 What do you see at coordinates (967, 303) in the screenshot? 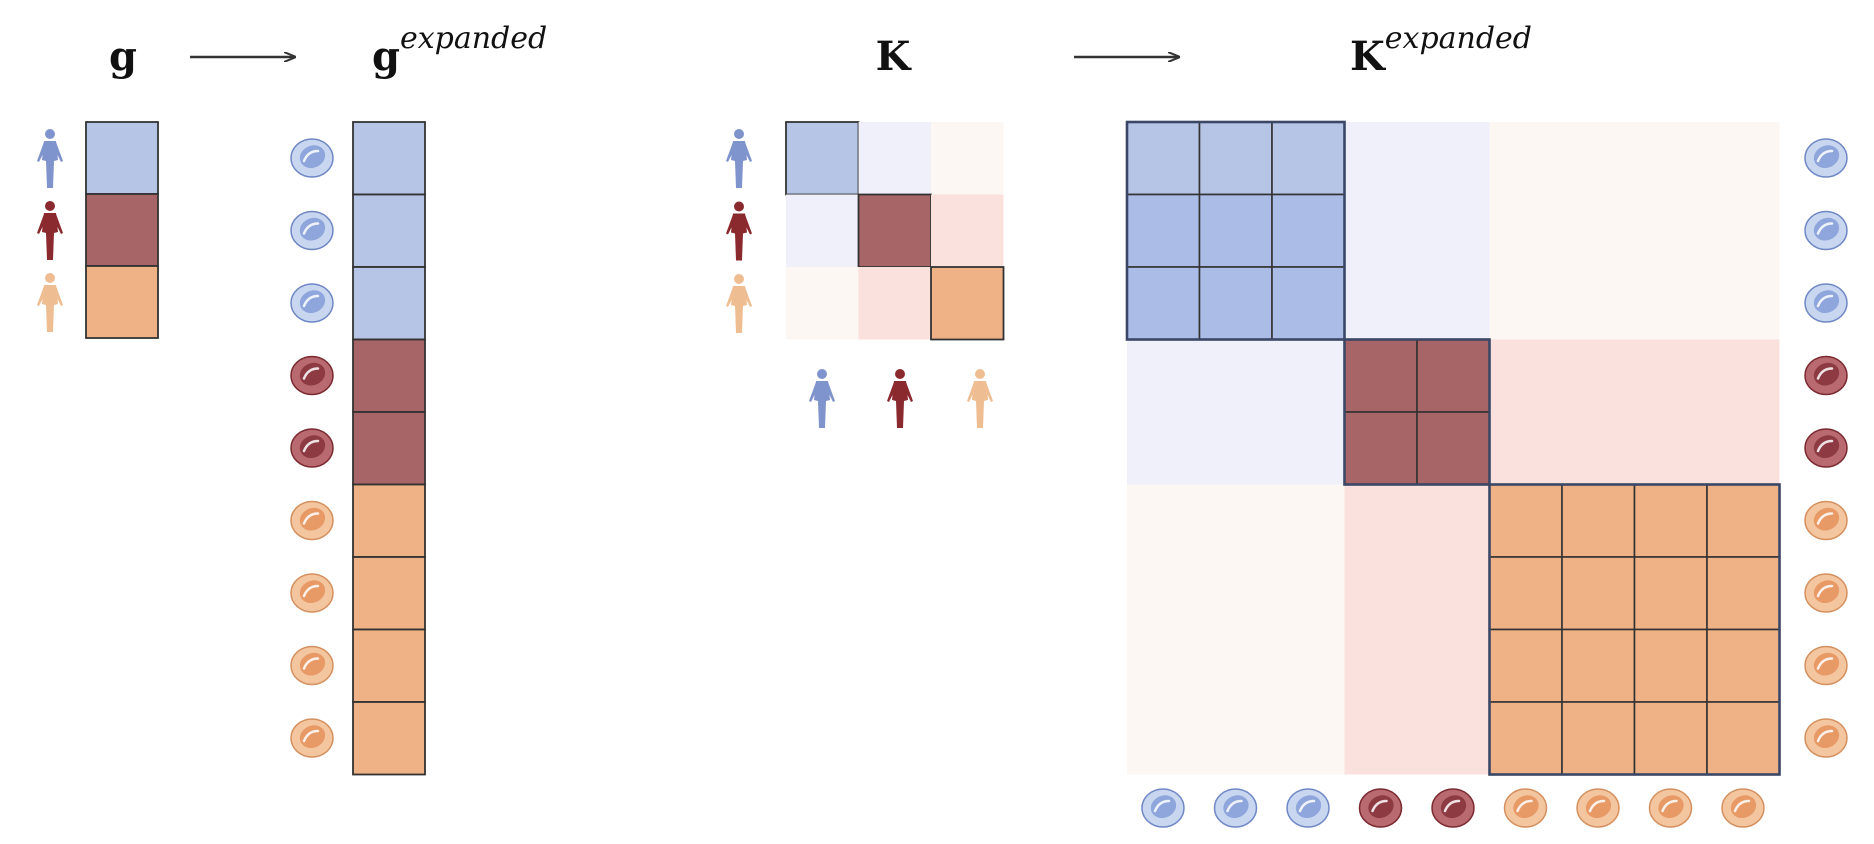
I see `k-diagonal-entry-c` at bounding box center [967, 303].